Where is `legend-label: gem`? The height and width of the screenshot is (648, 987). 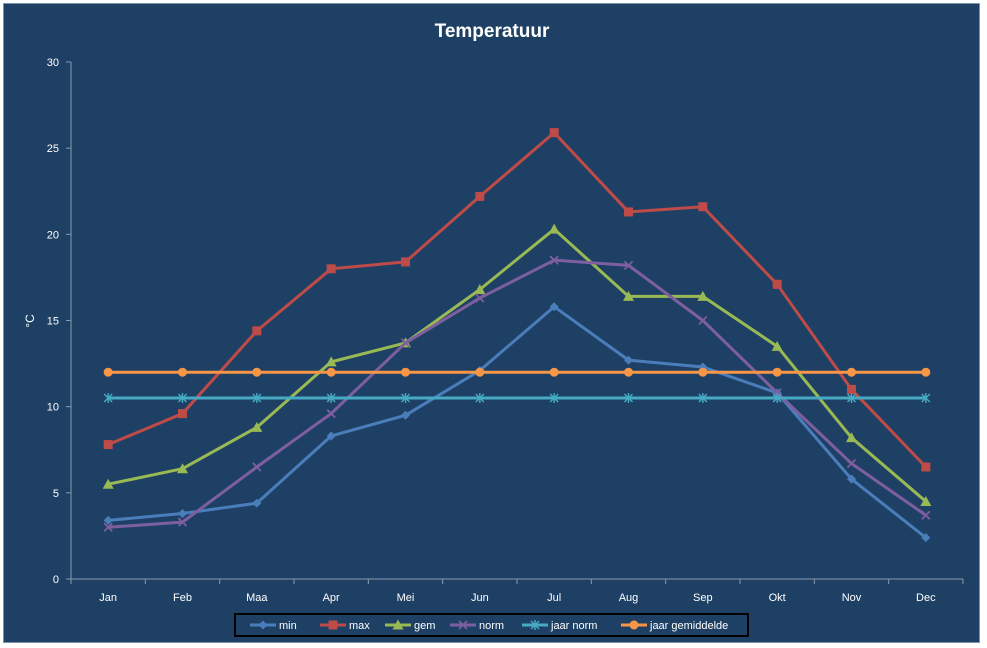 legend-label: gem is located at coordinates (424, 626).